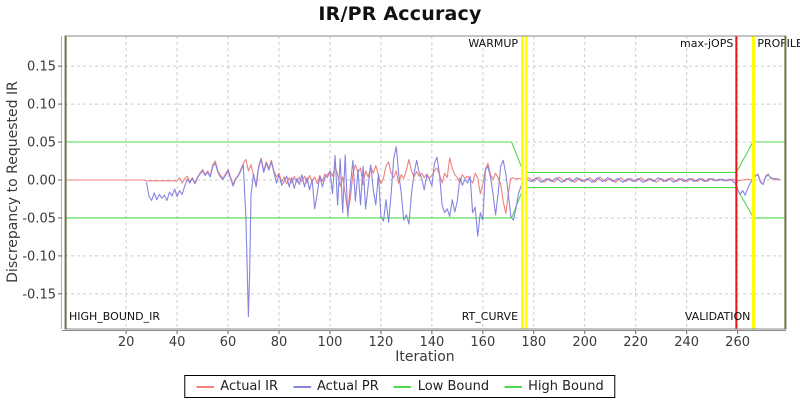 The height and width of the screenshot is (400, 800). Describe the element at coordinates (431, 342) in the screenshot. I see `x-tick-label: 140` at that location.